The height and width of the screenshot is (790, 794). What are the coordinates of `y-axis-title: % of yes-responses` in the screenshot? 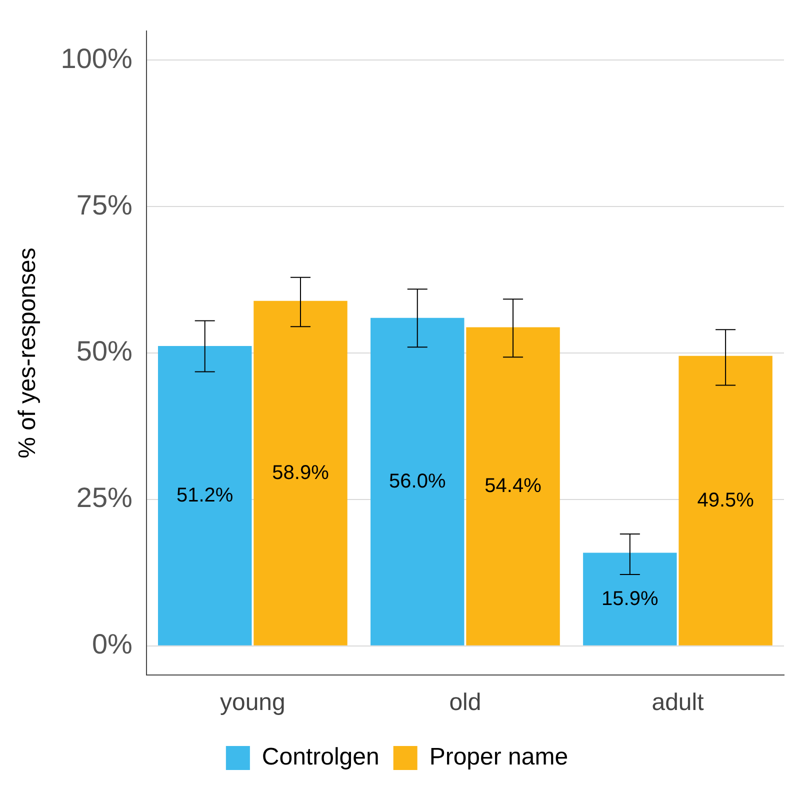 It's located at (28, 353).